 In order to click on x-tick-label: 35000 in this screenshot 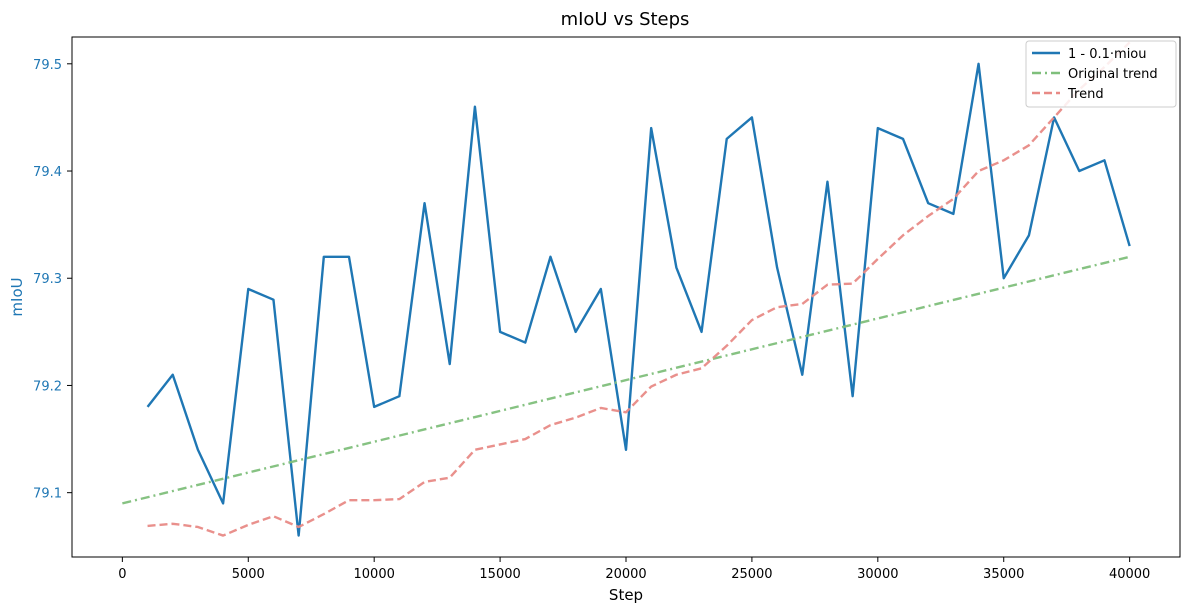, I will do `click(1003, 574)`.